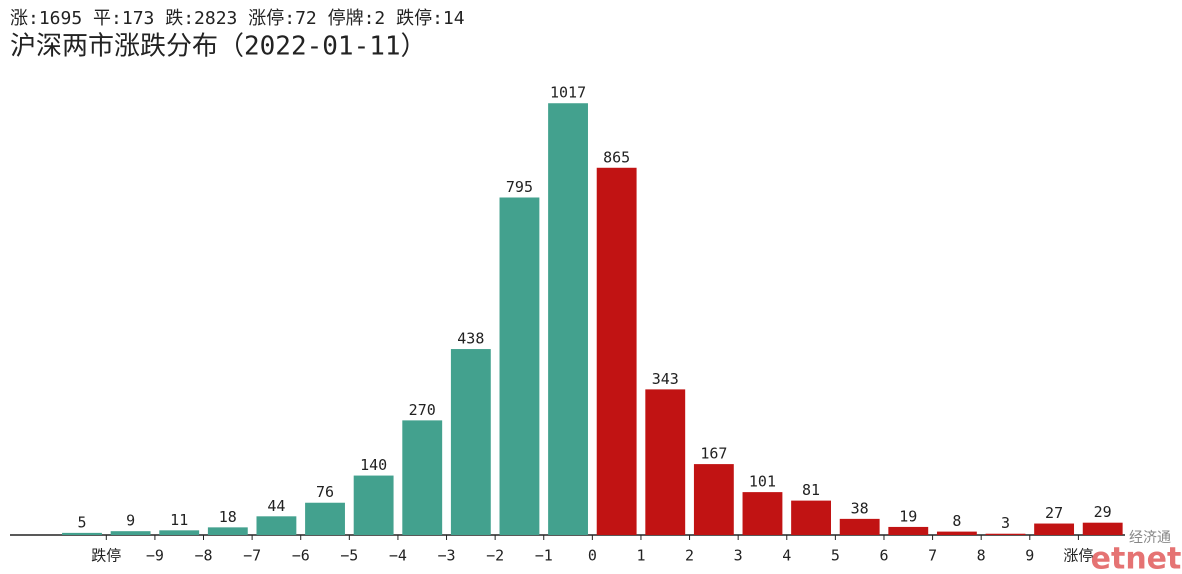 Image resolution: width=1182 pixels, height=574 pixels. I want to click on value-label: 343, so click(665, 379).